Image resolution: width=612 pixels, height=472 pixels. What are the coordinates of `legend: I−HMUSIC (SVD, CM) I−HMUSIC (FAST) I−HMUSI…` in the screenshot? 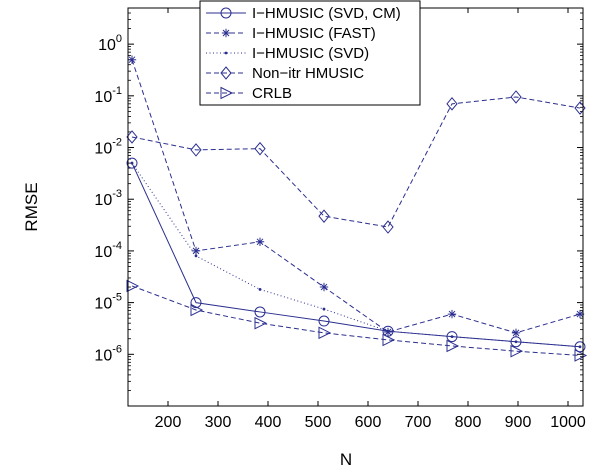 It's located at (310, 53).